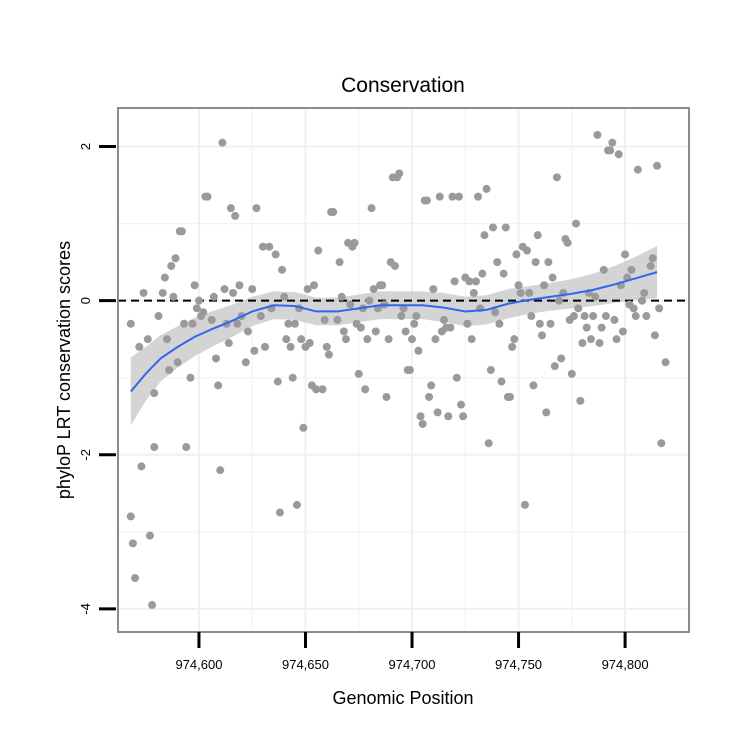  I want to click on y-axis-title: phyloP LRT conservation scores, so click(64, 370).